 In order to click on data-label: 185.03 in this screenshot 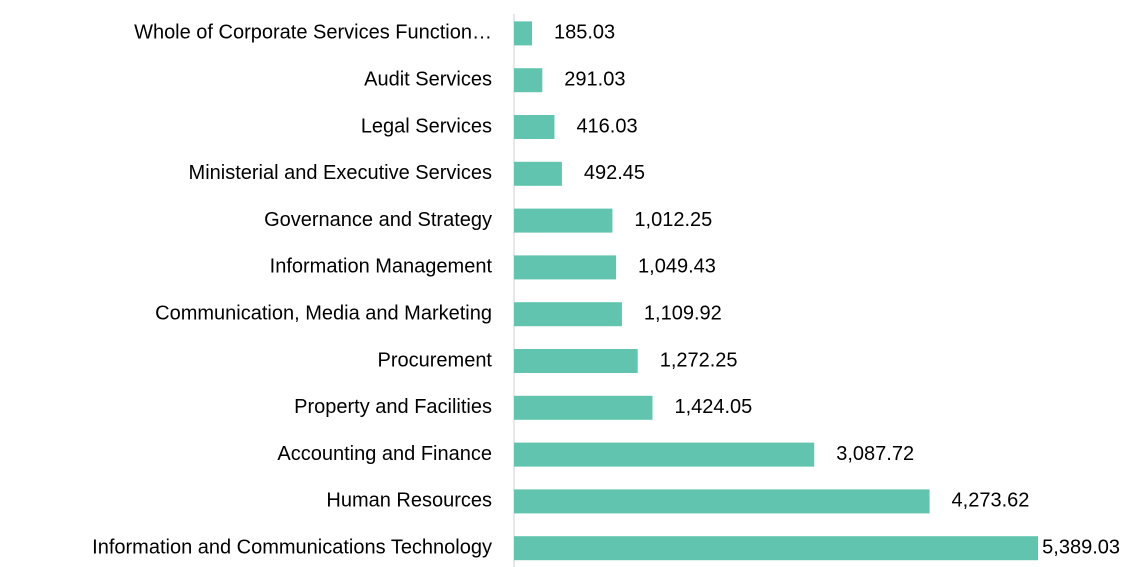, I will do `click(584, 33)`.